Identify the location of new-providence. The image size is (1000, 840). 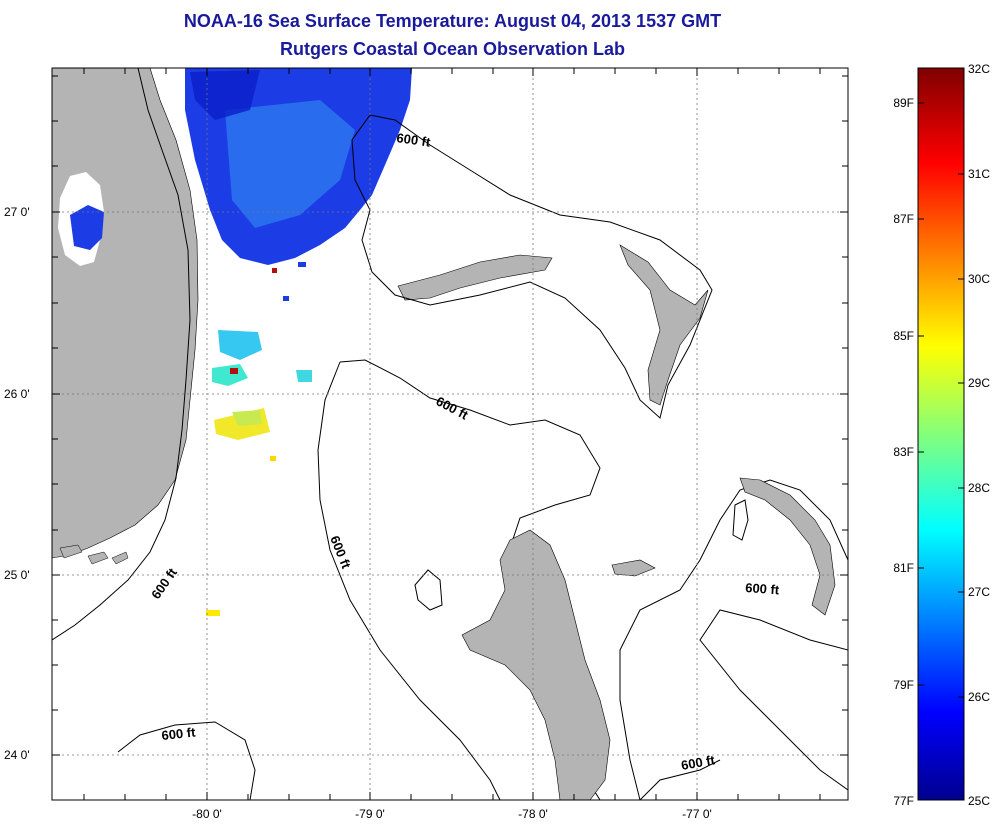
(633, 568).